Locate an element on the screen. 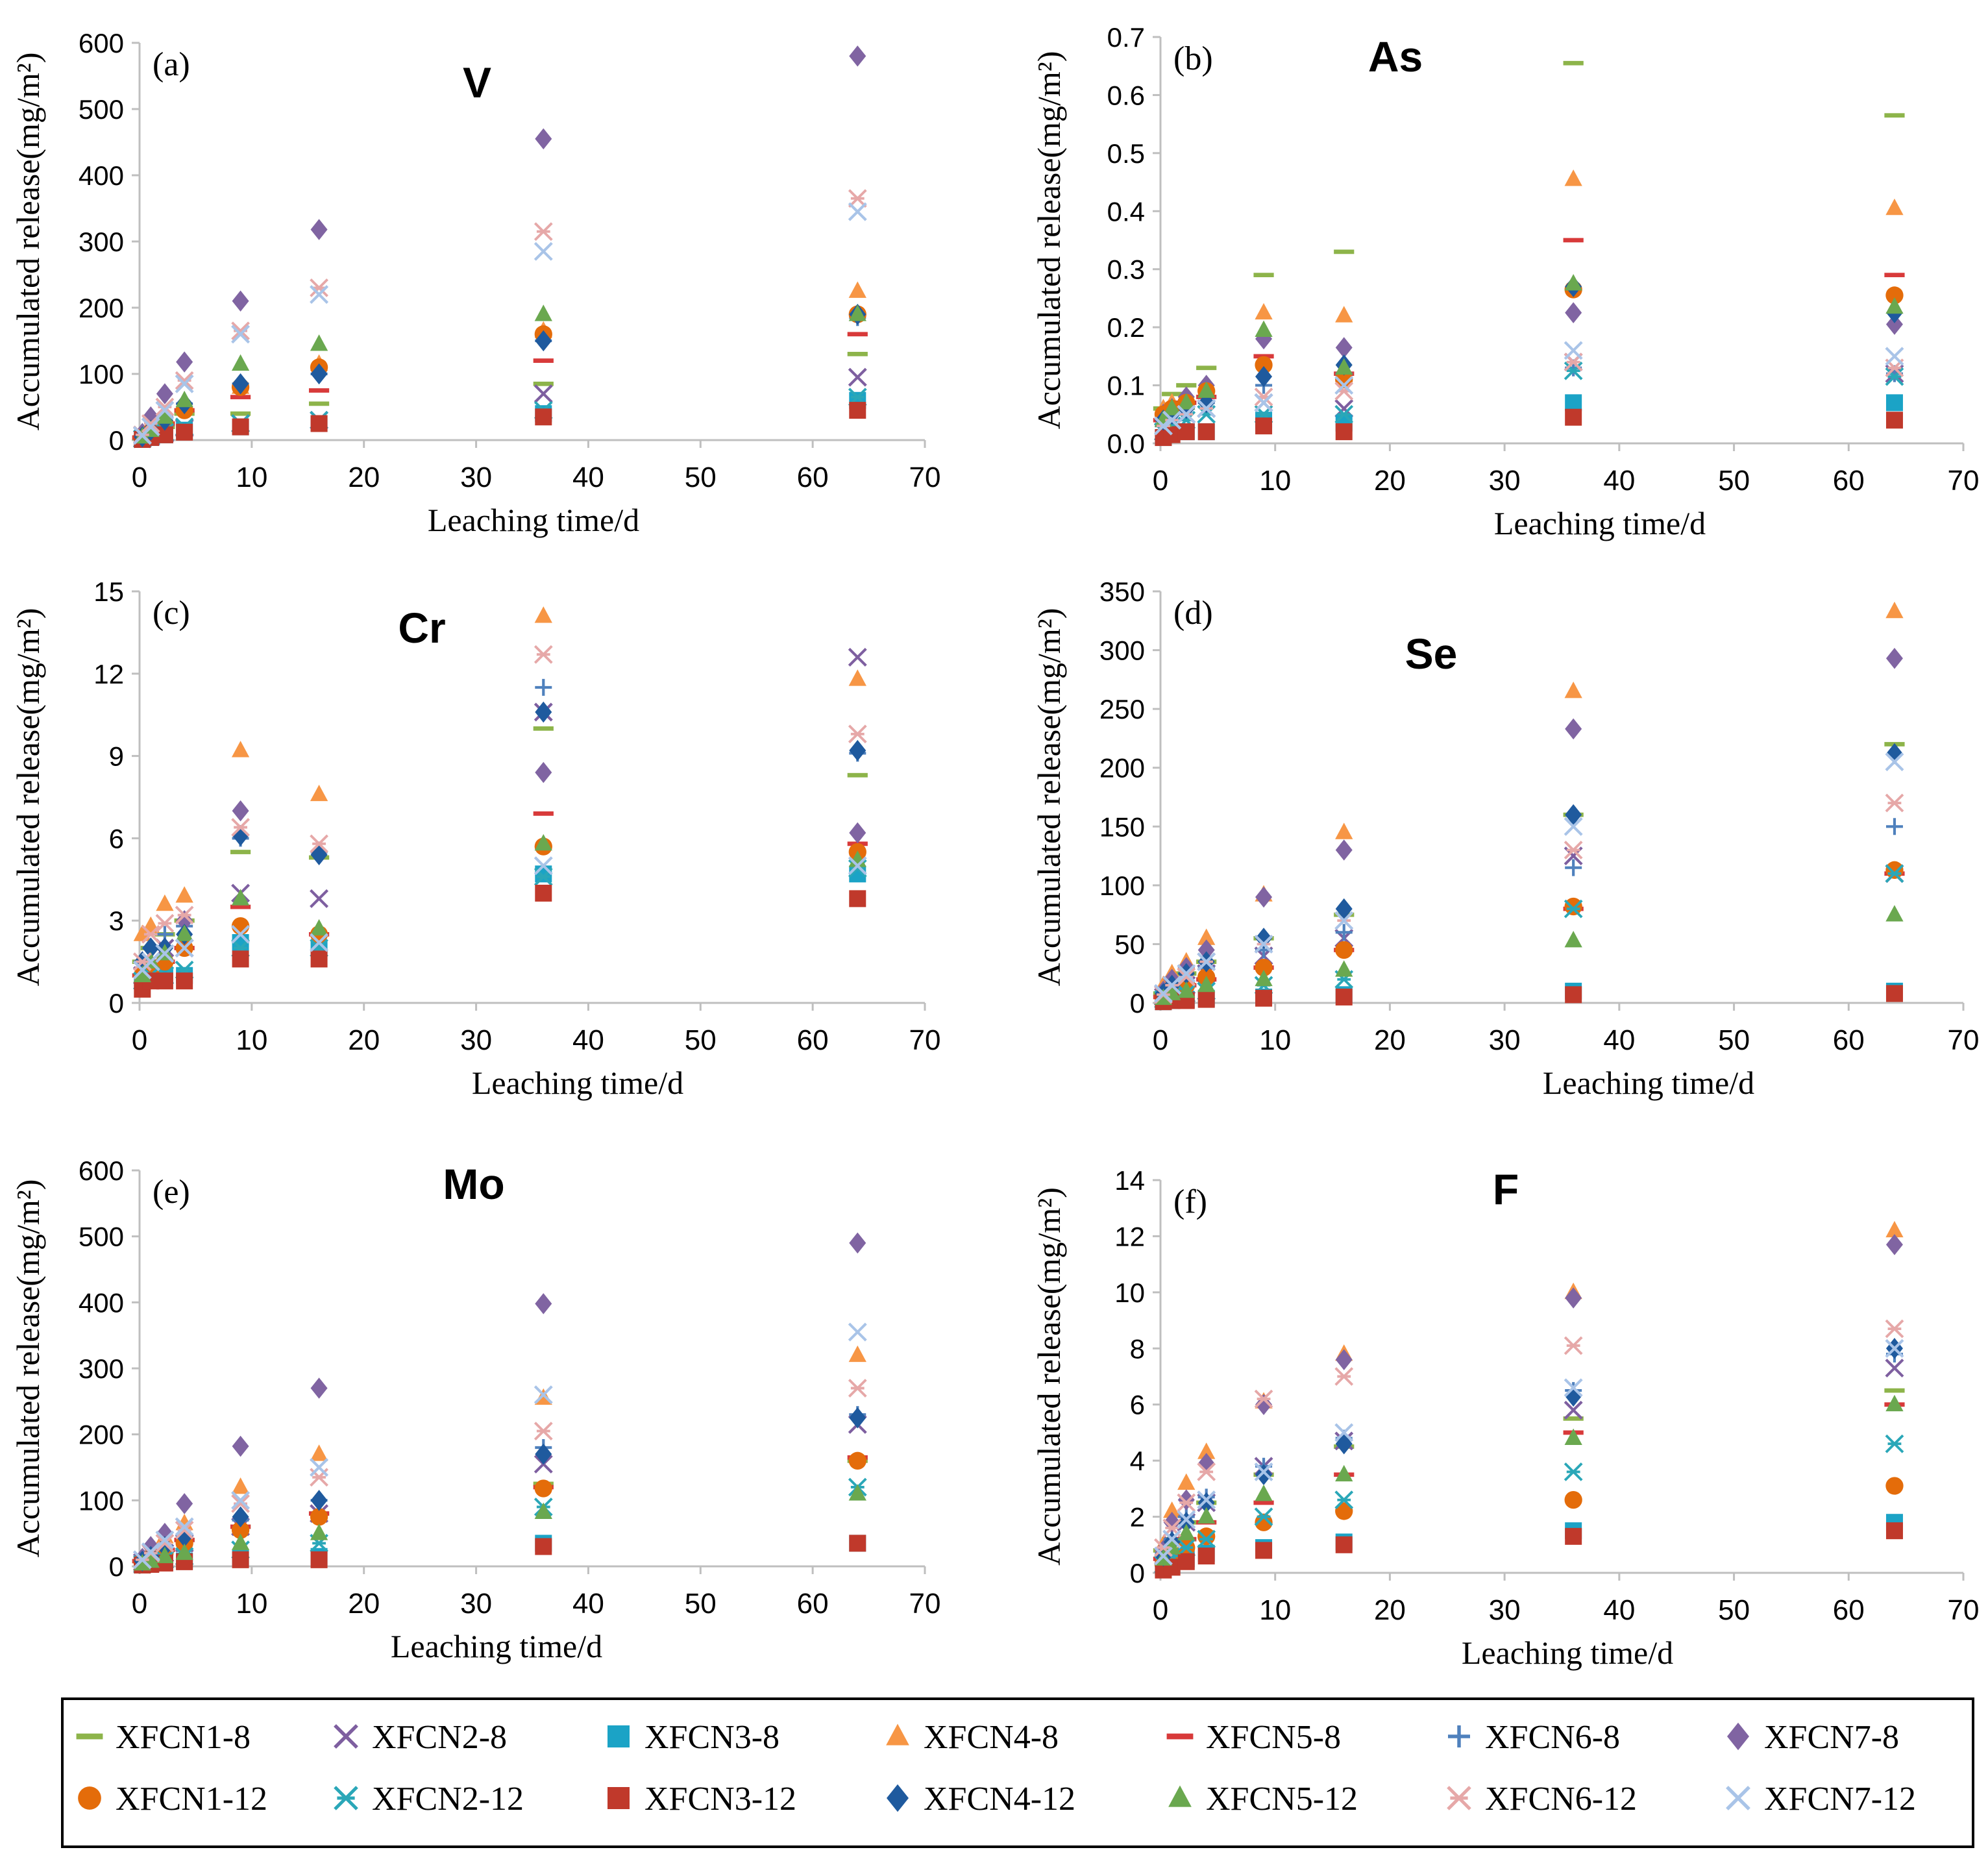 The image size is (1988, 1863). x-tick-label: 0 is located at coordinates (139, 1040).